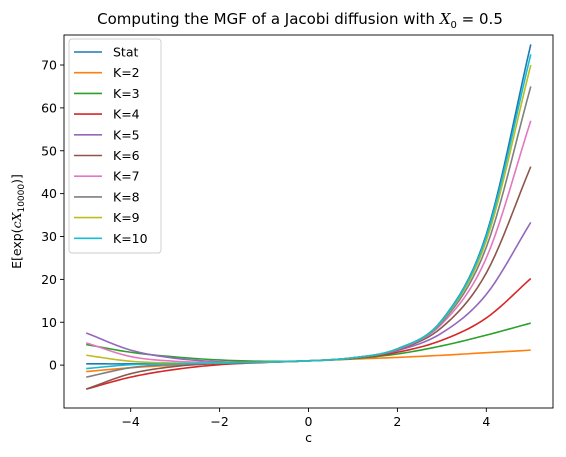 The height and width of the screenshot is (457, 566). Describe the element at coordinates (308, 437) in the screenshot. I see `x-axis-label: c` at that location.